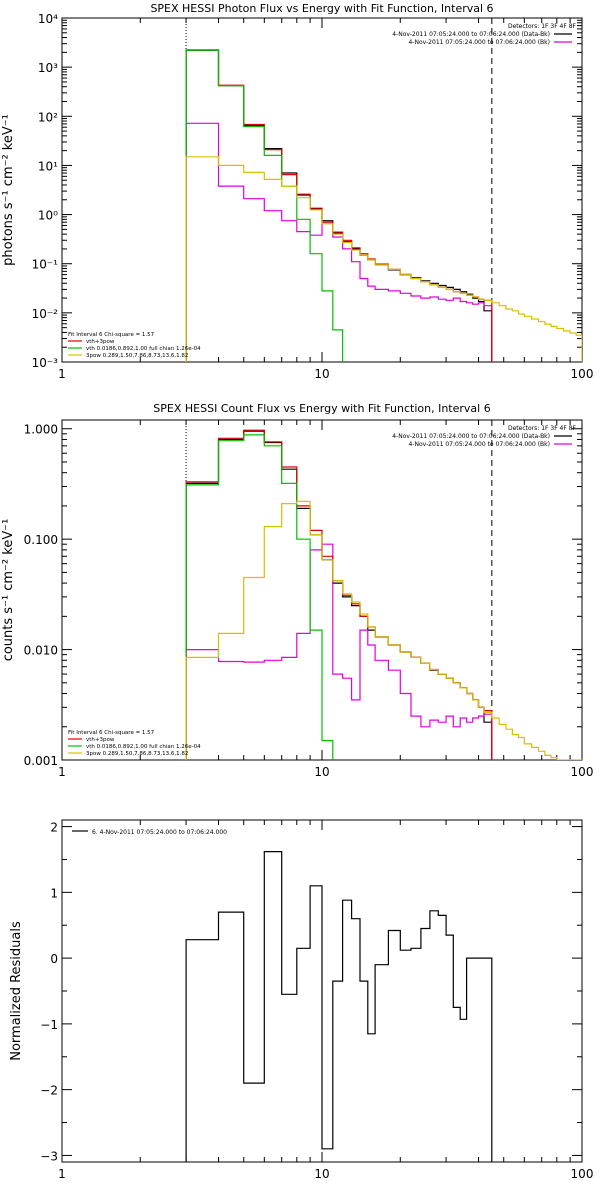 Image resolution: width=600 pixels, height=1200 pixels. Describe the element at coordinates (48, 19) in the screenshot. I see `y-tick-label: 10⁴` at that location.